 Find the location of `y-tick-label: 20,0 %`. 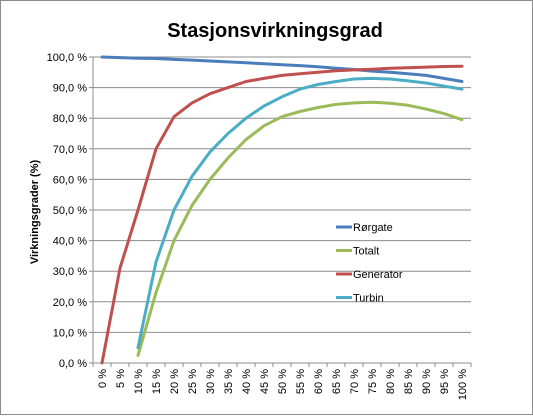

y-tick-label: 20,0 % is located at coordinates (70, 303).